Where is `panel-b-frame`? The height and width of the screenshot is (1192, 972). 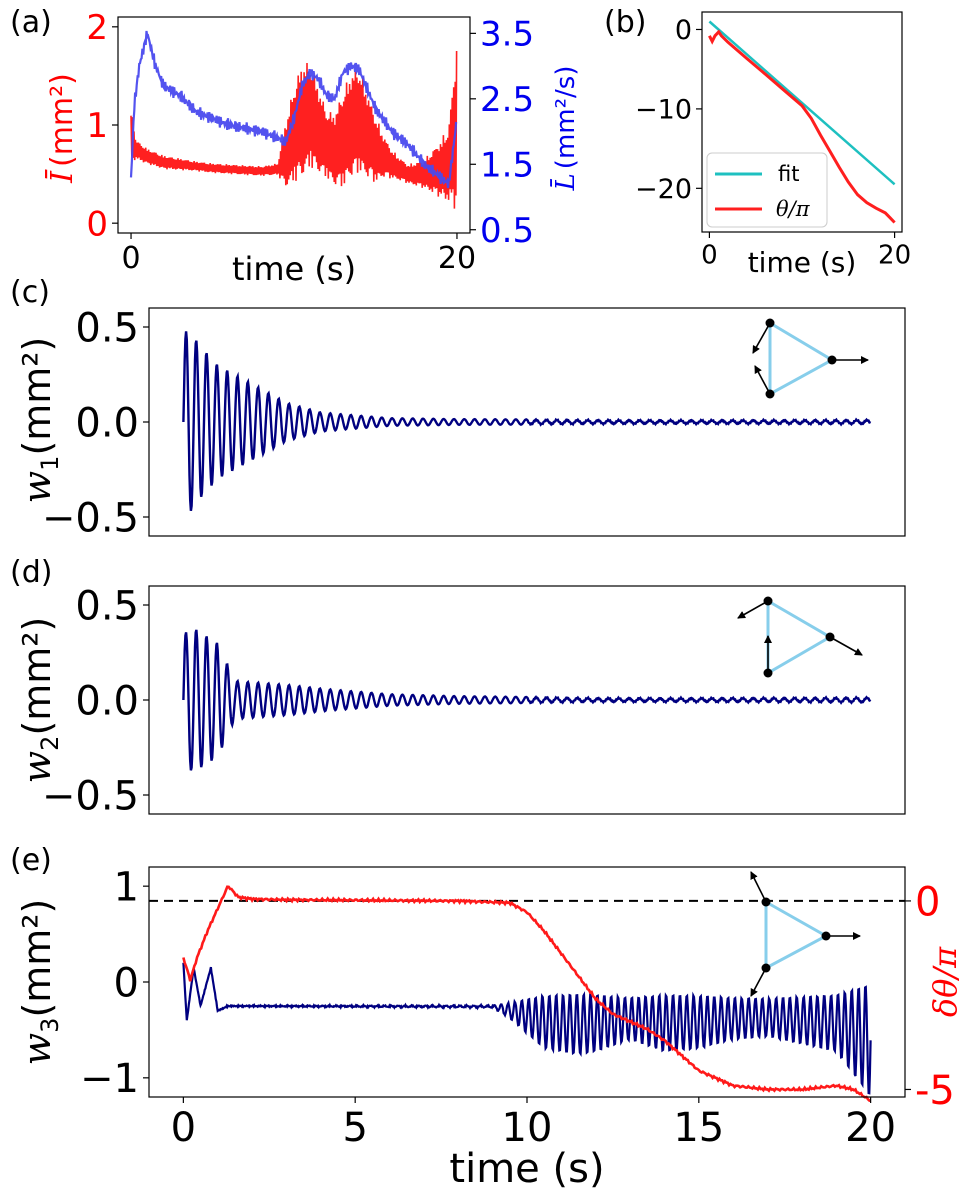
panel-b-frame is located at coordinates (802, 122).